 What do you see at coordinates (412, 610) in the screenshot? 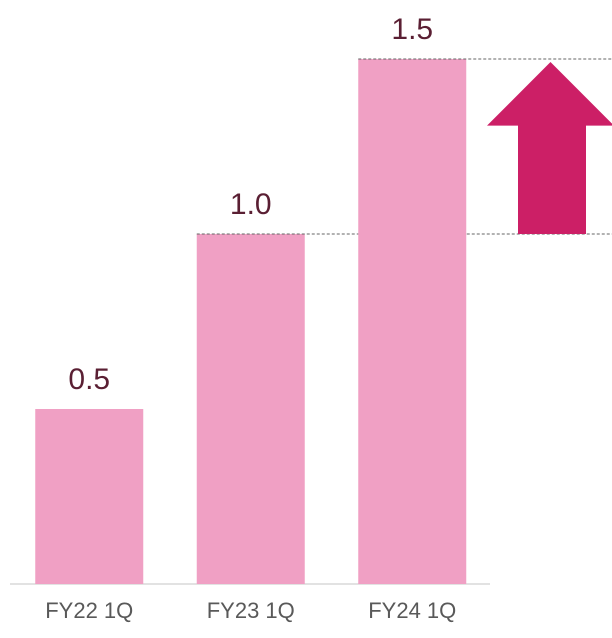
I see `x-tick-label: FY24 1Q` at bounding box center [412, 610].